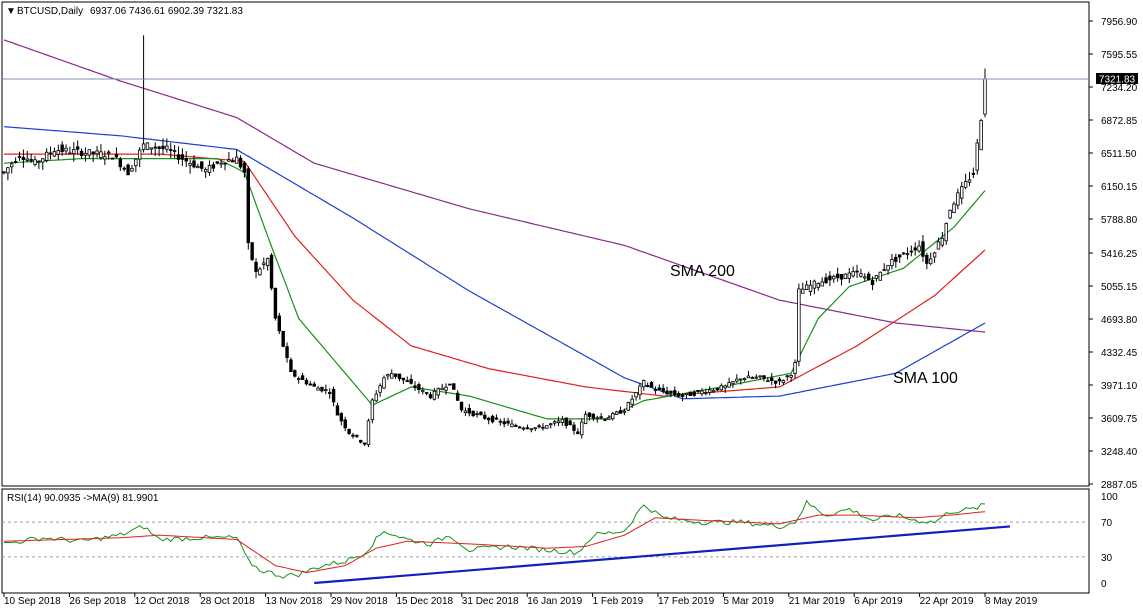  I want to click on rsi-header-label: RSI(14) 90.0935 ->MA(9) 81.9901, so click(83, 498).